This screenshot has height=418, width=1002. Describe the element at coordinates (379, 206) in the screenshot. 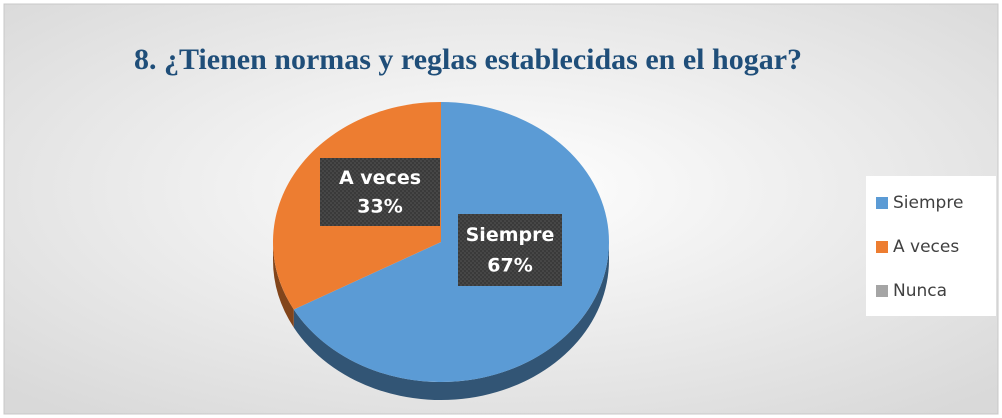

I see `data-label-value: 33%` at that location.